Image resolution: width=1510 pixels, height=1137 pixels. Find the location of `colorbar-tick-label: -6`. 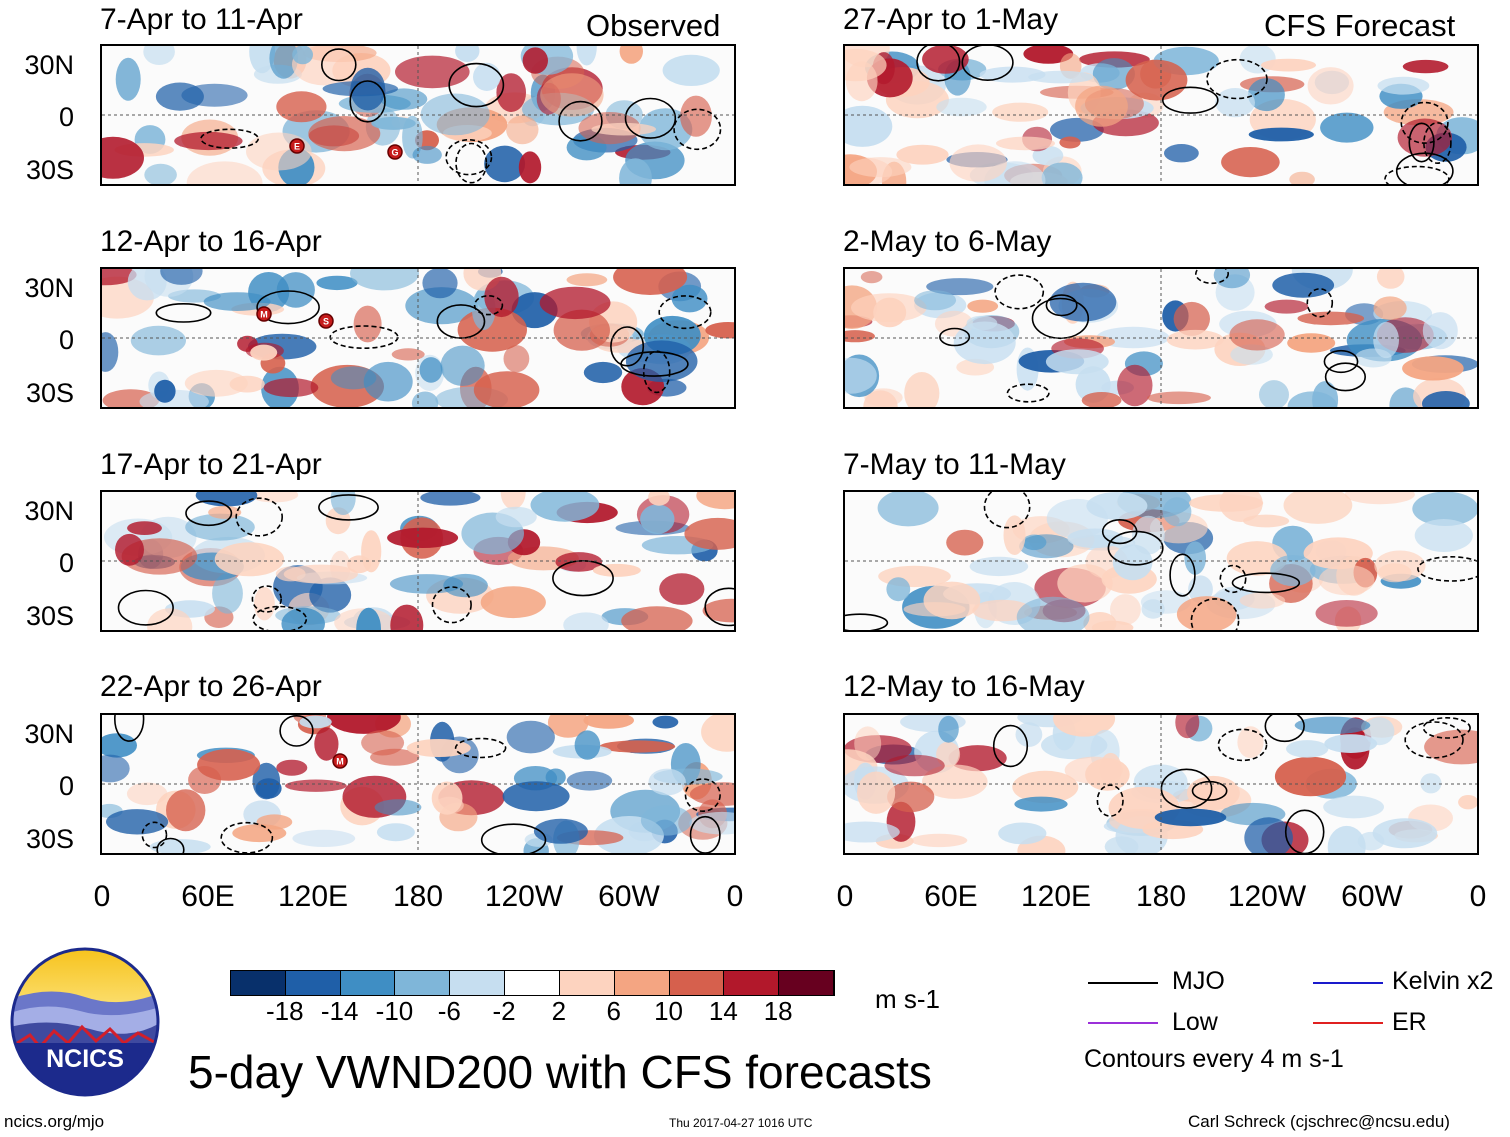

colorbar-tick-label: -6 is located at coordinates (449, 1011).